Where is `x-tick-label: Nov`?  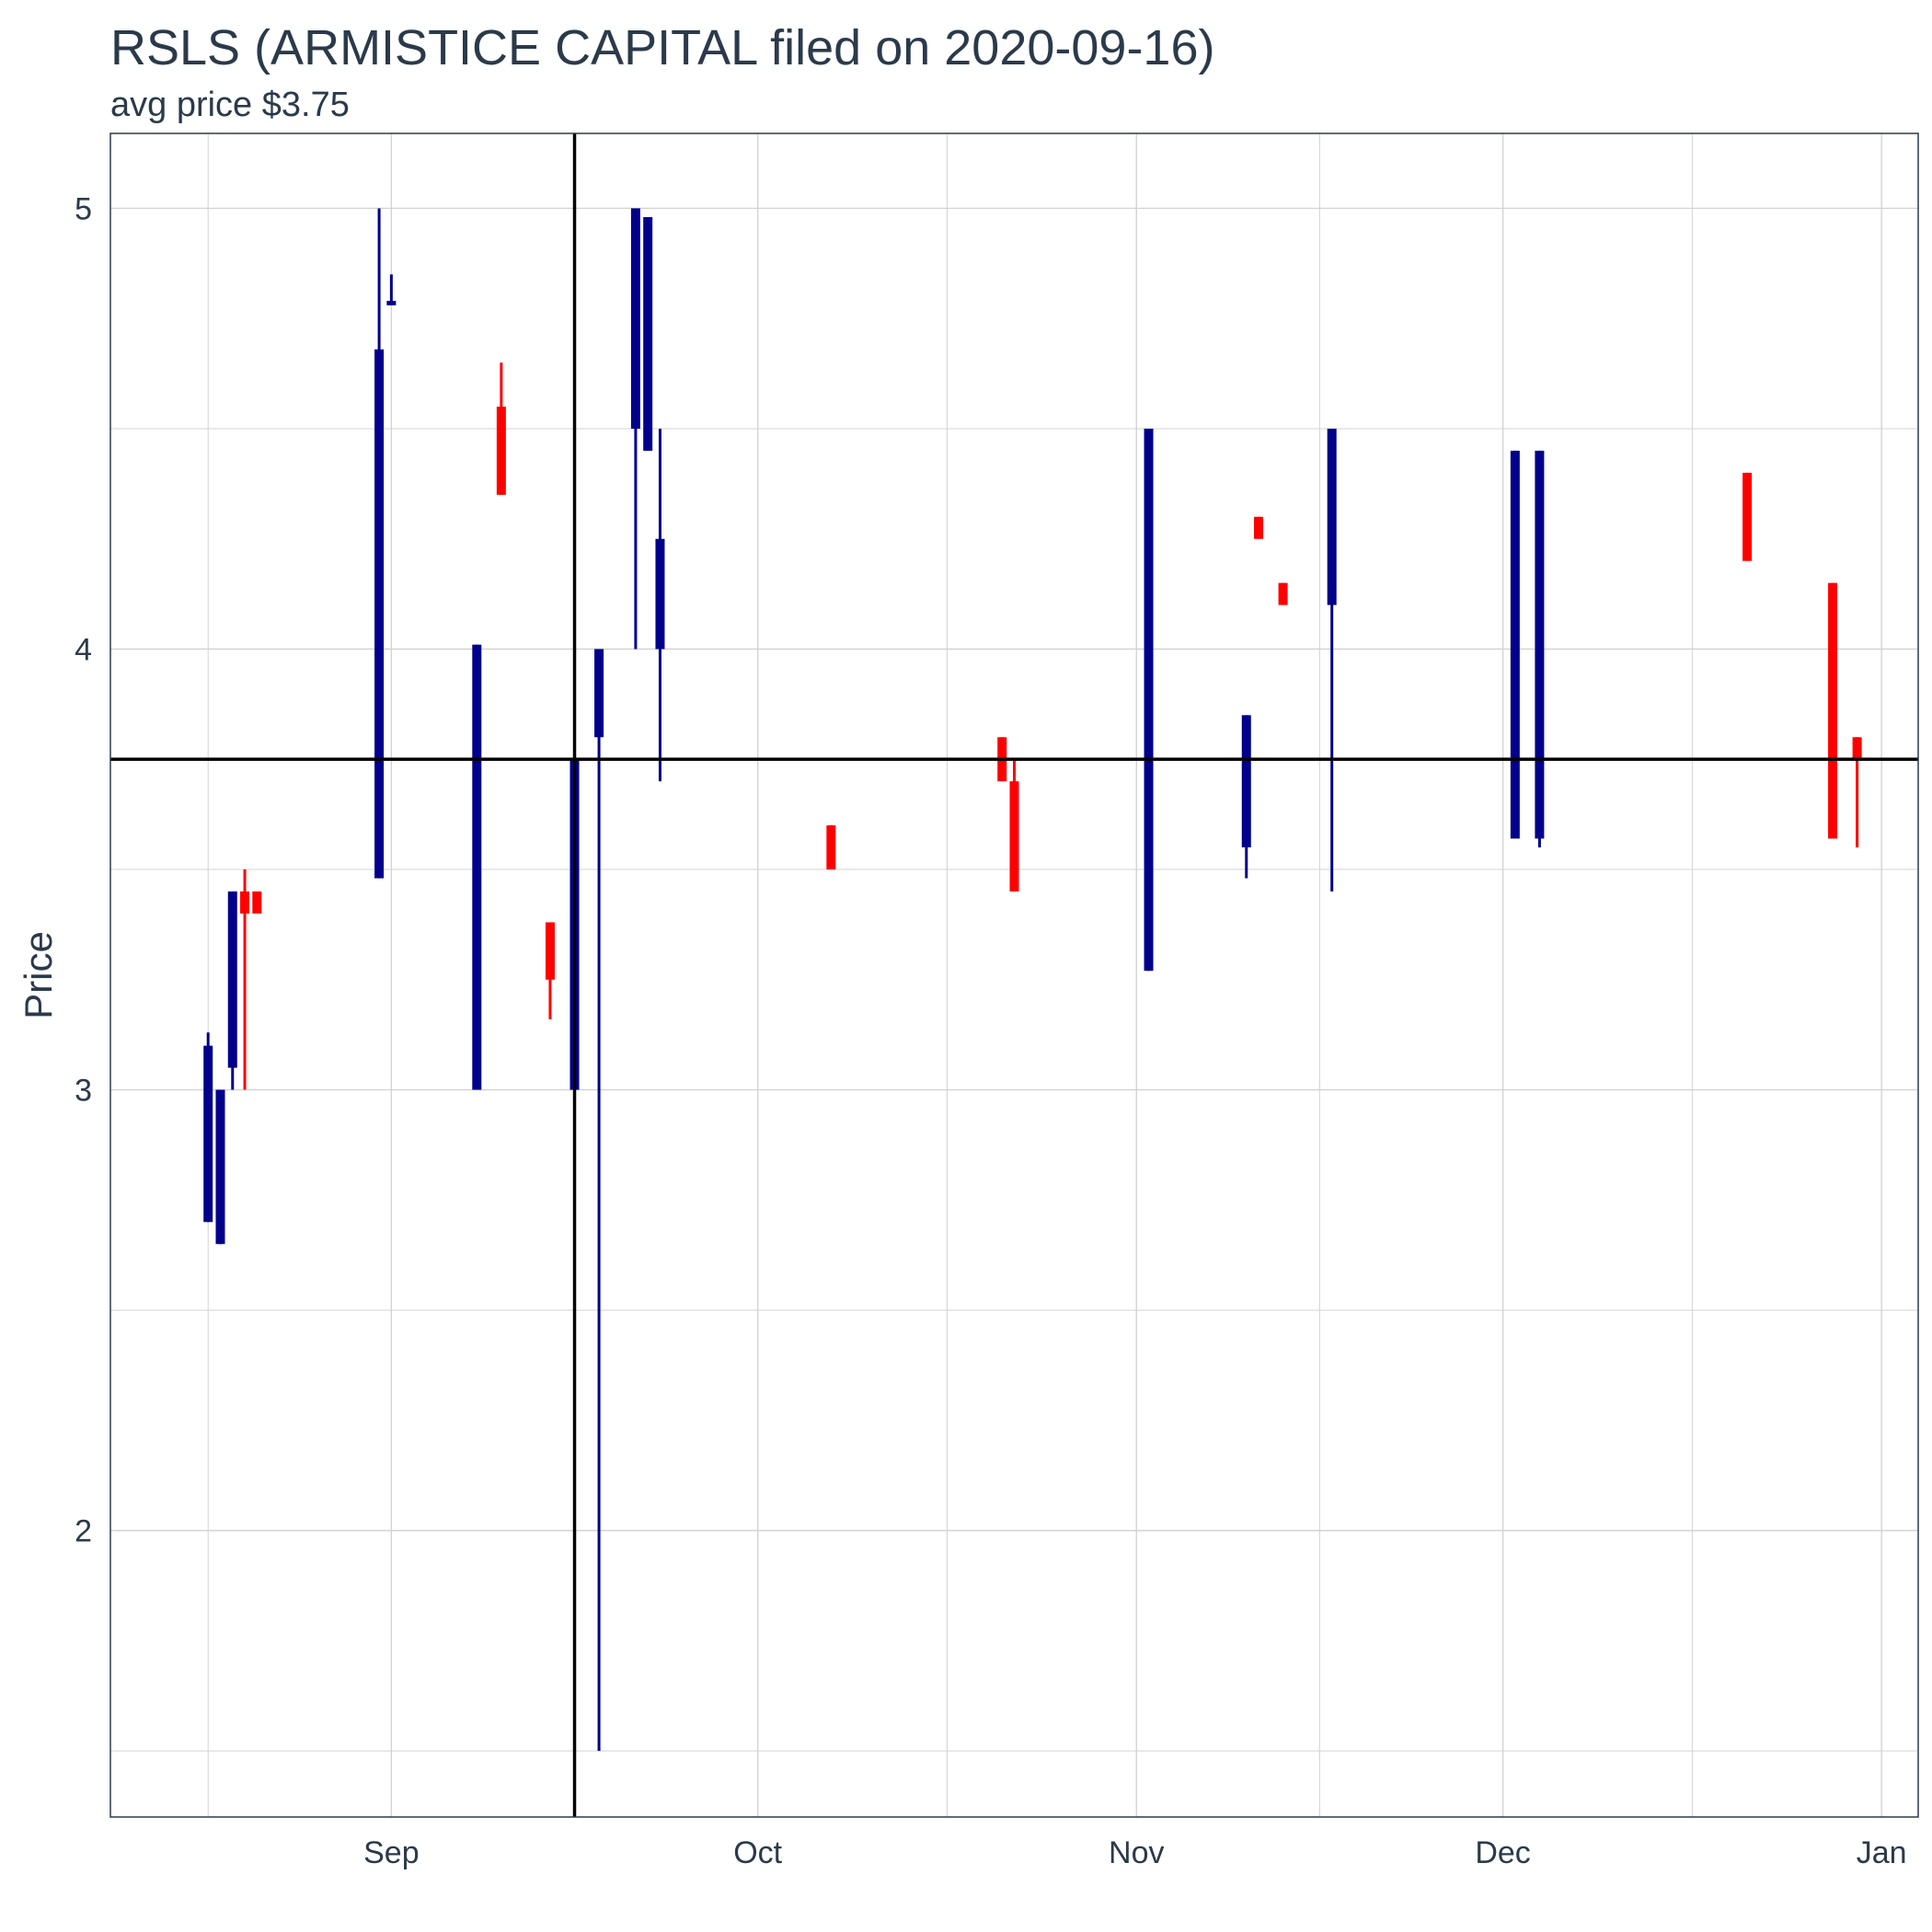 x-tick-label: Nov is located at coordinates (1136, 1852).